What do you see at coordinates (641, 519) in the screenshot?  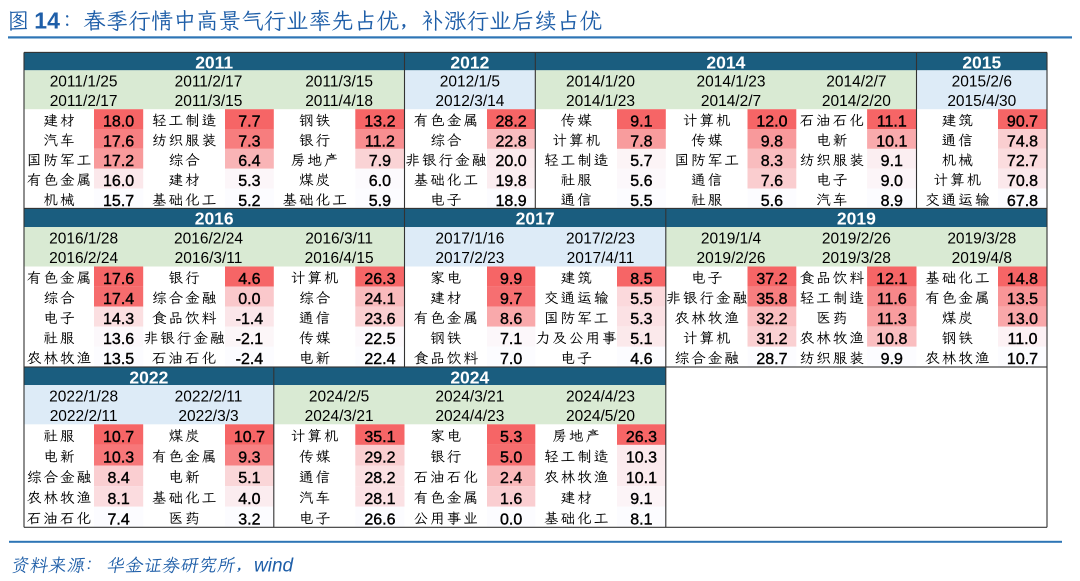 I see `svg-text: 8.1` at bounding box center [641, 519].